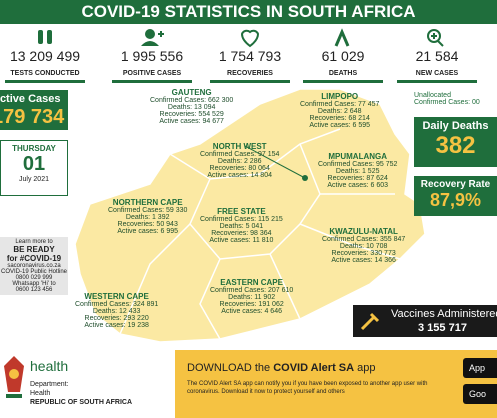 Image resolution: width=497 pixels, height=418 pixels. Describe the element at coordinates (358, 156) in the screenshot. I see `province-name: MPUMALANGA` at that location.